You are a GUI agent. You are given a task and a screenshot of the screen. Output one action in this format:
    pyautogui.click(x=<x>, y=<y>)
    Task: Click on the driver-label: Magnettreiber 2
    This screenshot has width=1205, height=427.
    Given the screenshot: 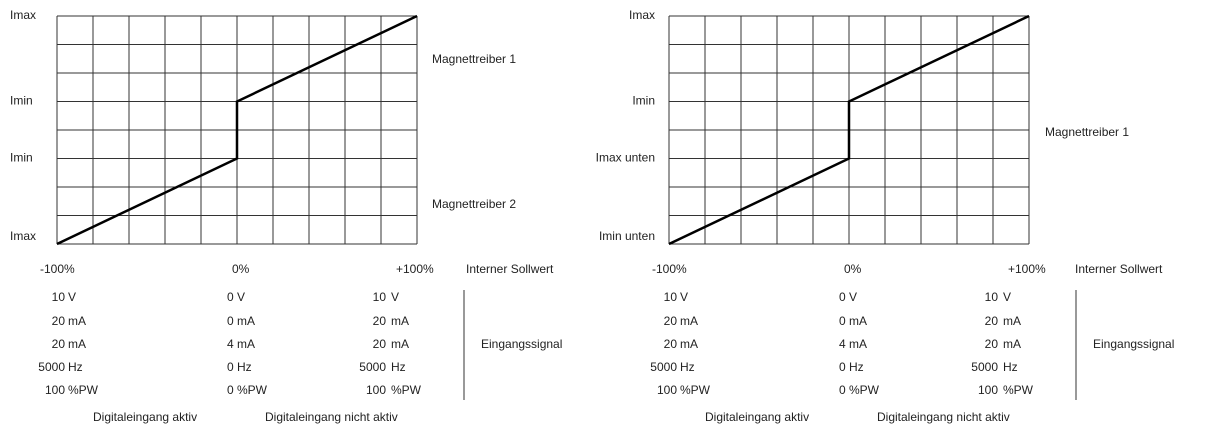 What is the action you would take?
    pyautogui.click(x=474, y=204)
    